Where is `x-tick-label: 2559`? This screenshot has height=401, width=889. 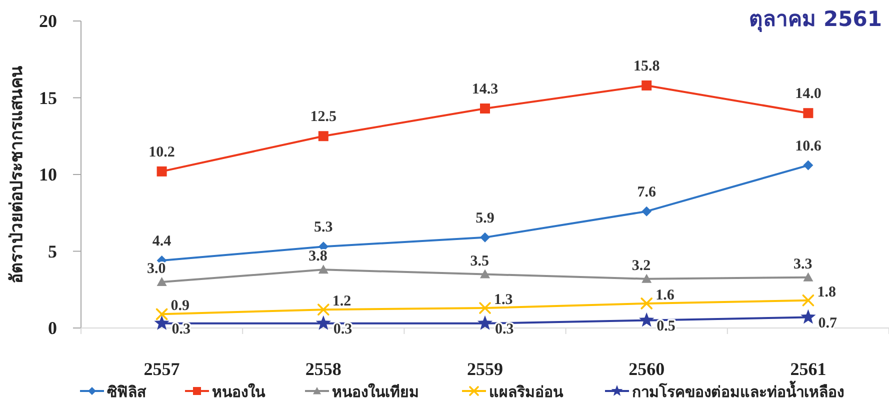 x-tick-label: 2559 is located at coordinates (485, 369).